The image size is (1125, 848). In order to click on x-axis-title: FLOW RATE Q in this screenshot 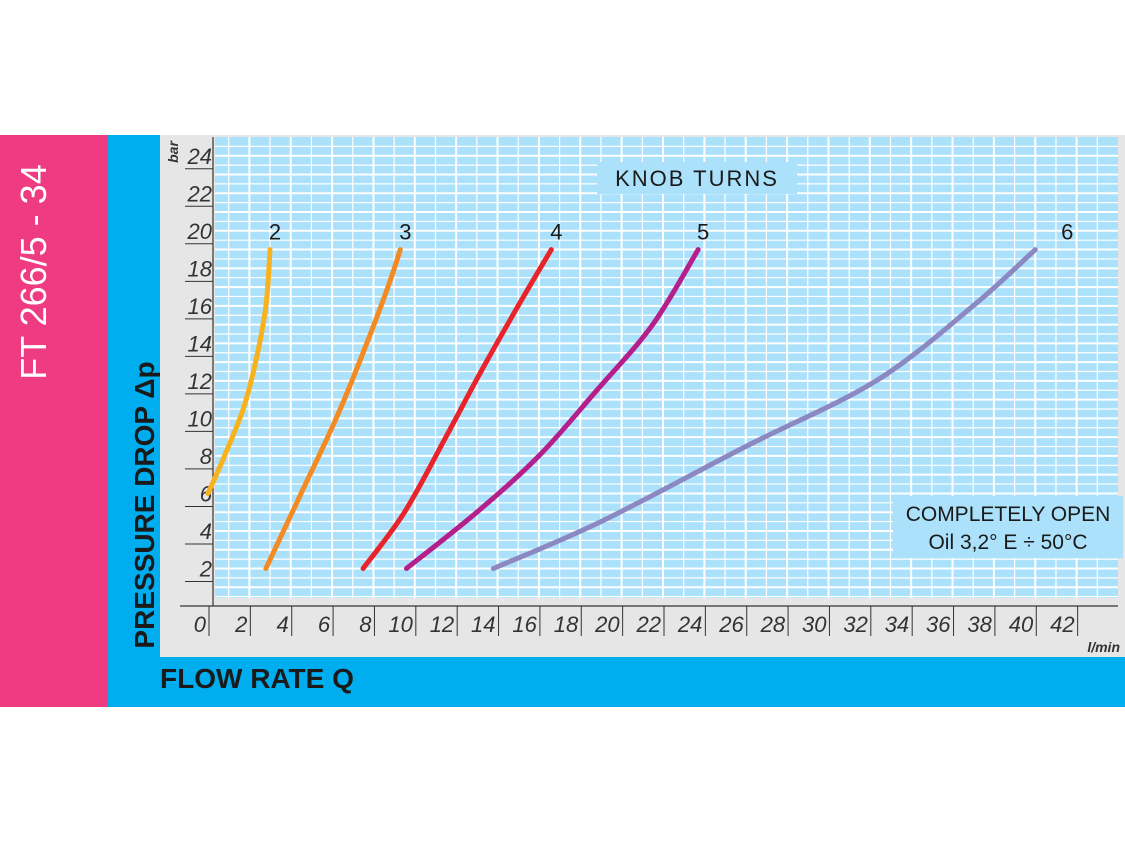, I will do `click(257, 678)`.